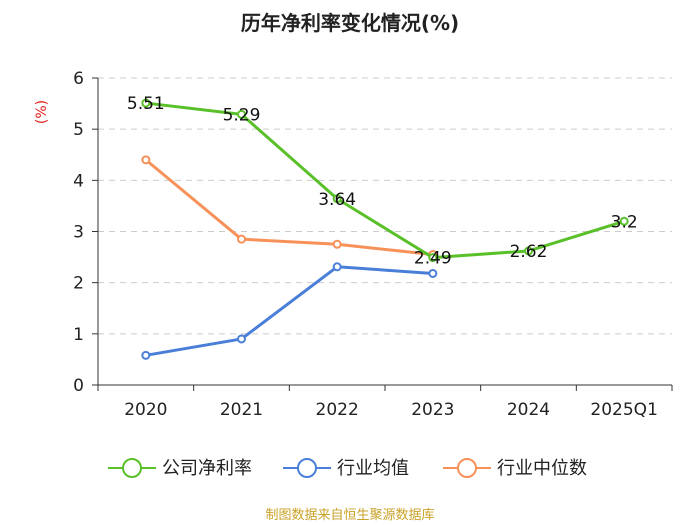  Describe the element at coordinates (78, 284) in the screenshot. I see `y-tick-label: 2` at that location.